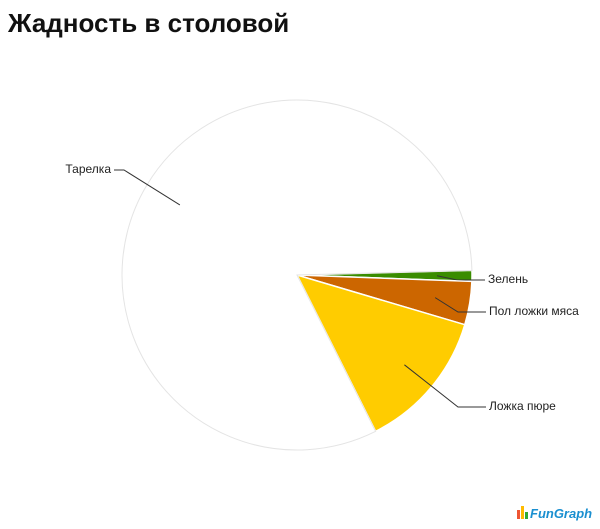  Describe the element at coordinates (561, 513) in the screenshot. I see `watermark: FunGraph` at that location.